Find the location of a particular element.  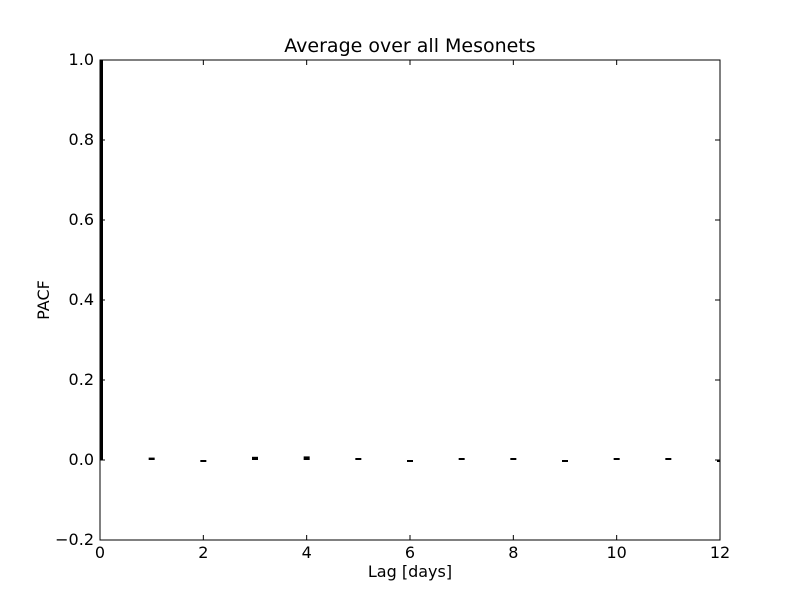

x-axis-label: Lag [days] is located at coordinates (410, 571).